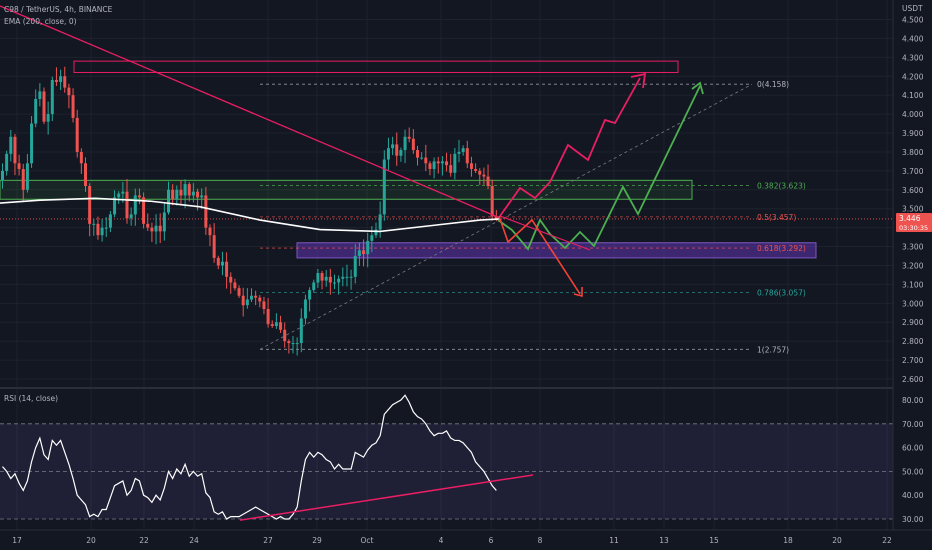 The image size is (932, 550). I want to click on rsi-tick-label: 70.00, so click(913, 424).